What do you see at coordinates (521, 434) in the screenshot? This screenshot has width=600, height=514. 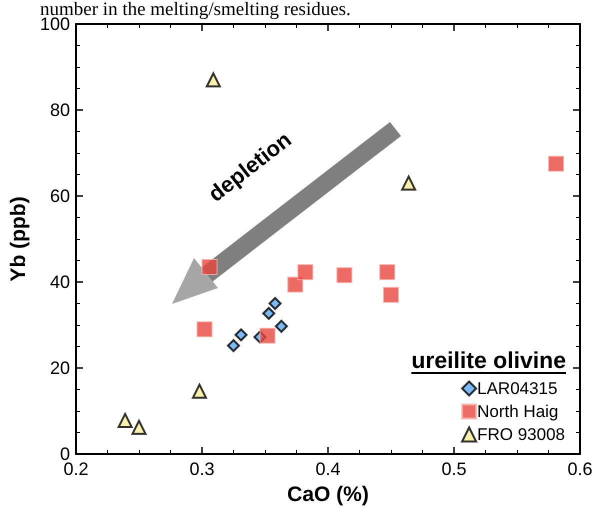 I see `legend-label: FRO 93008` at bounding box center [521, 434].